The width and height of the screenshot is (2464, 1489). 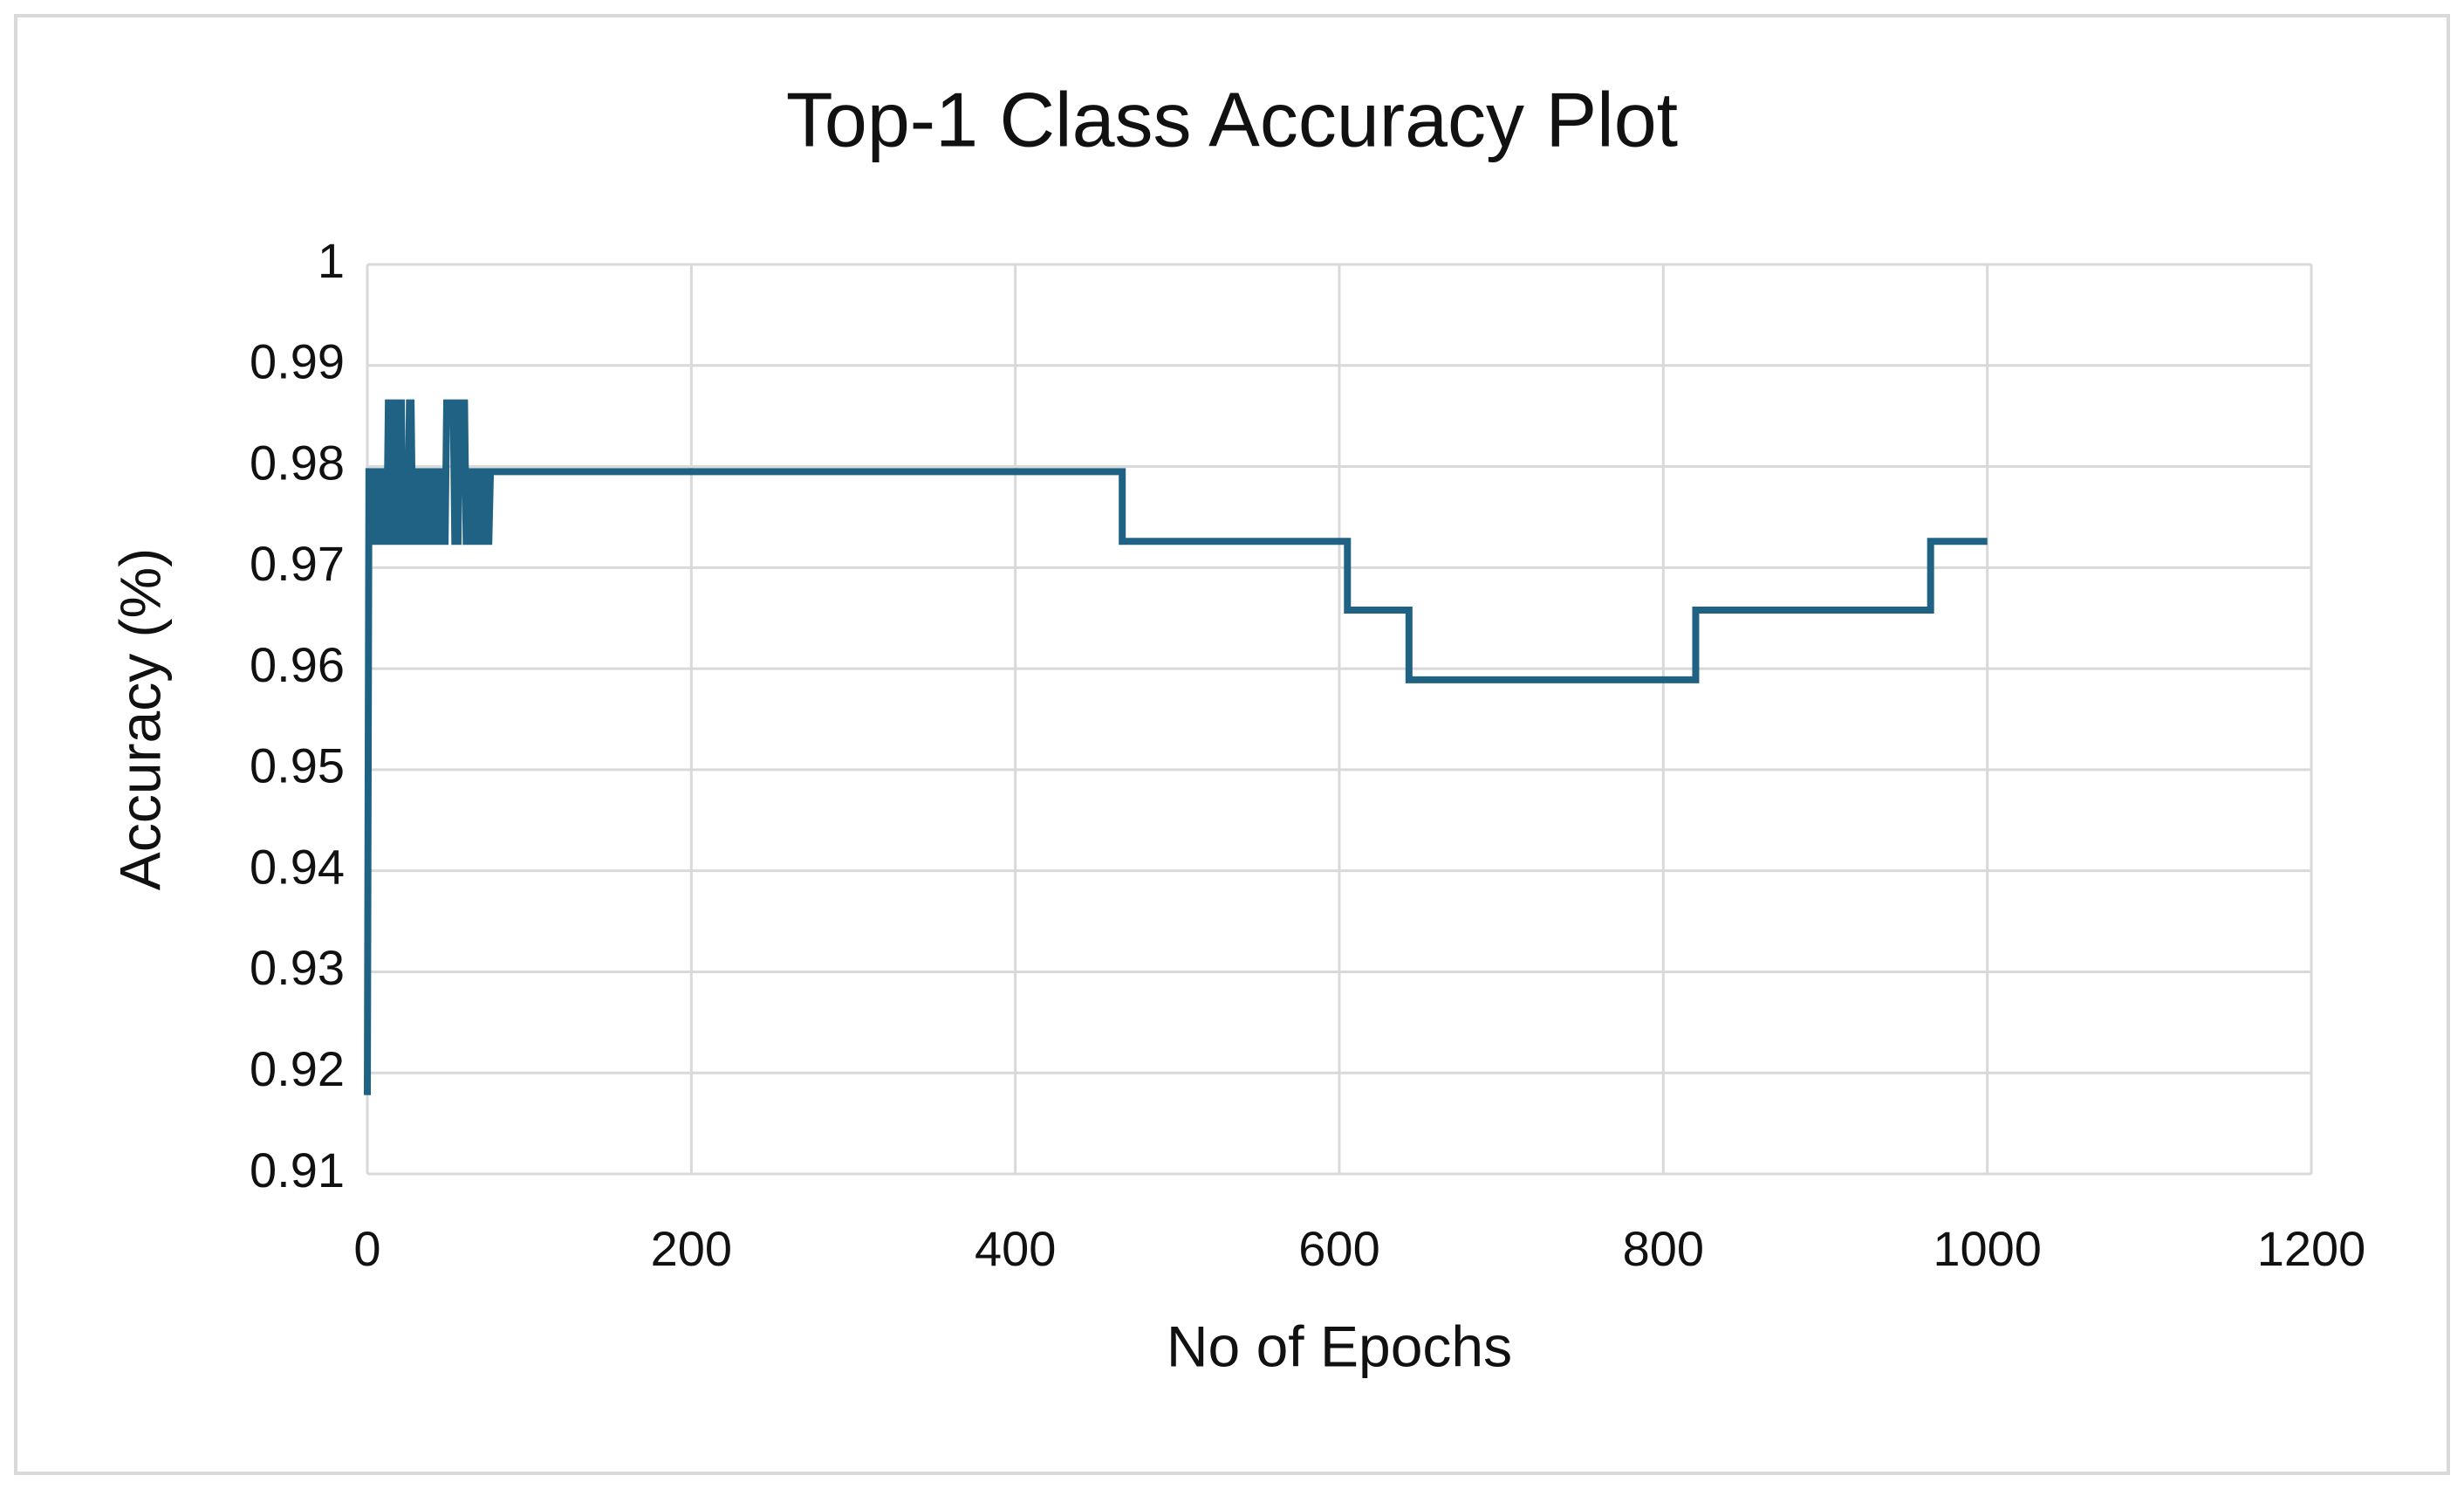 What do you see at coordinates (297, 1068) in the screenshot?
I see `y-tick-label: 0.92` at bounding box center [297, 1068].